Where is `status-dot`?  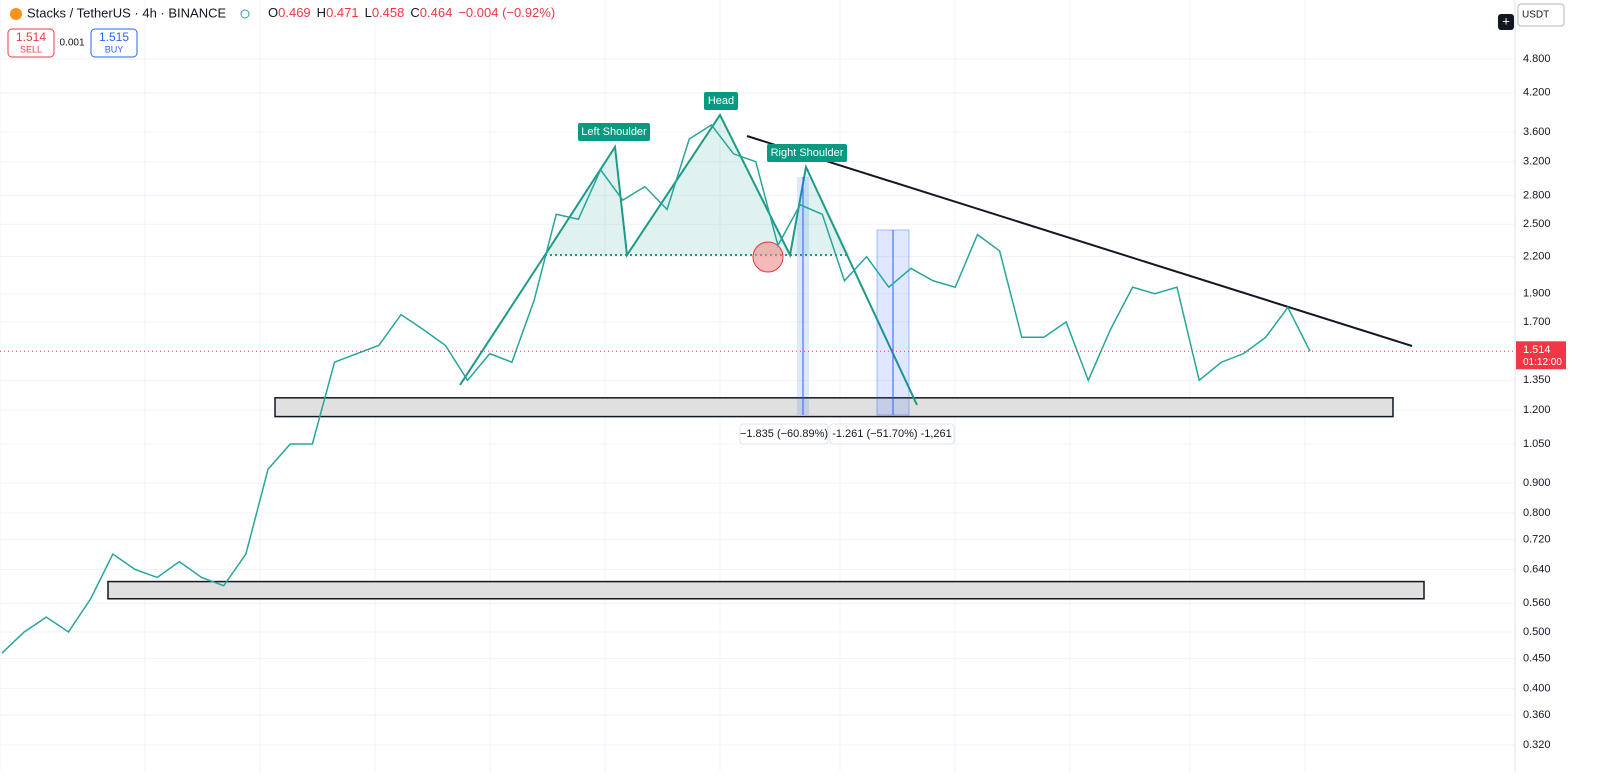 status-dot is located at coordinates (245, 14).